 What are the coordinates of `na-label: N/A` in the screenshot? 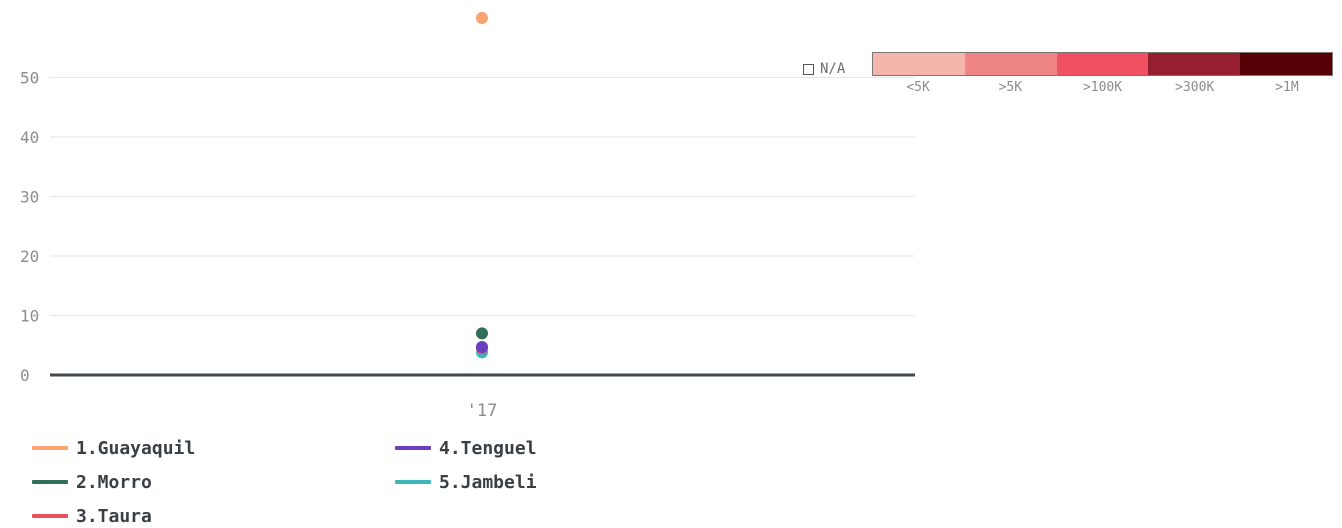 It's located at (833, 69).